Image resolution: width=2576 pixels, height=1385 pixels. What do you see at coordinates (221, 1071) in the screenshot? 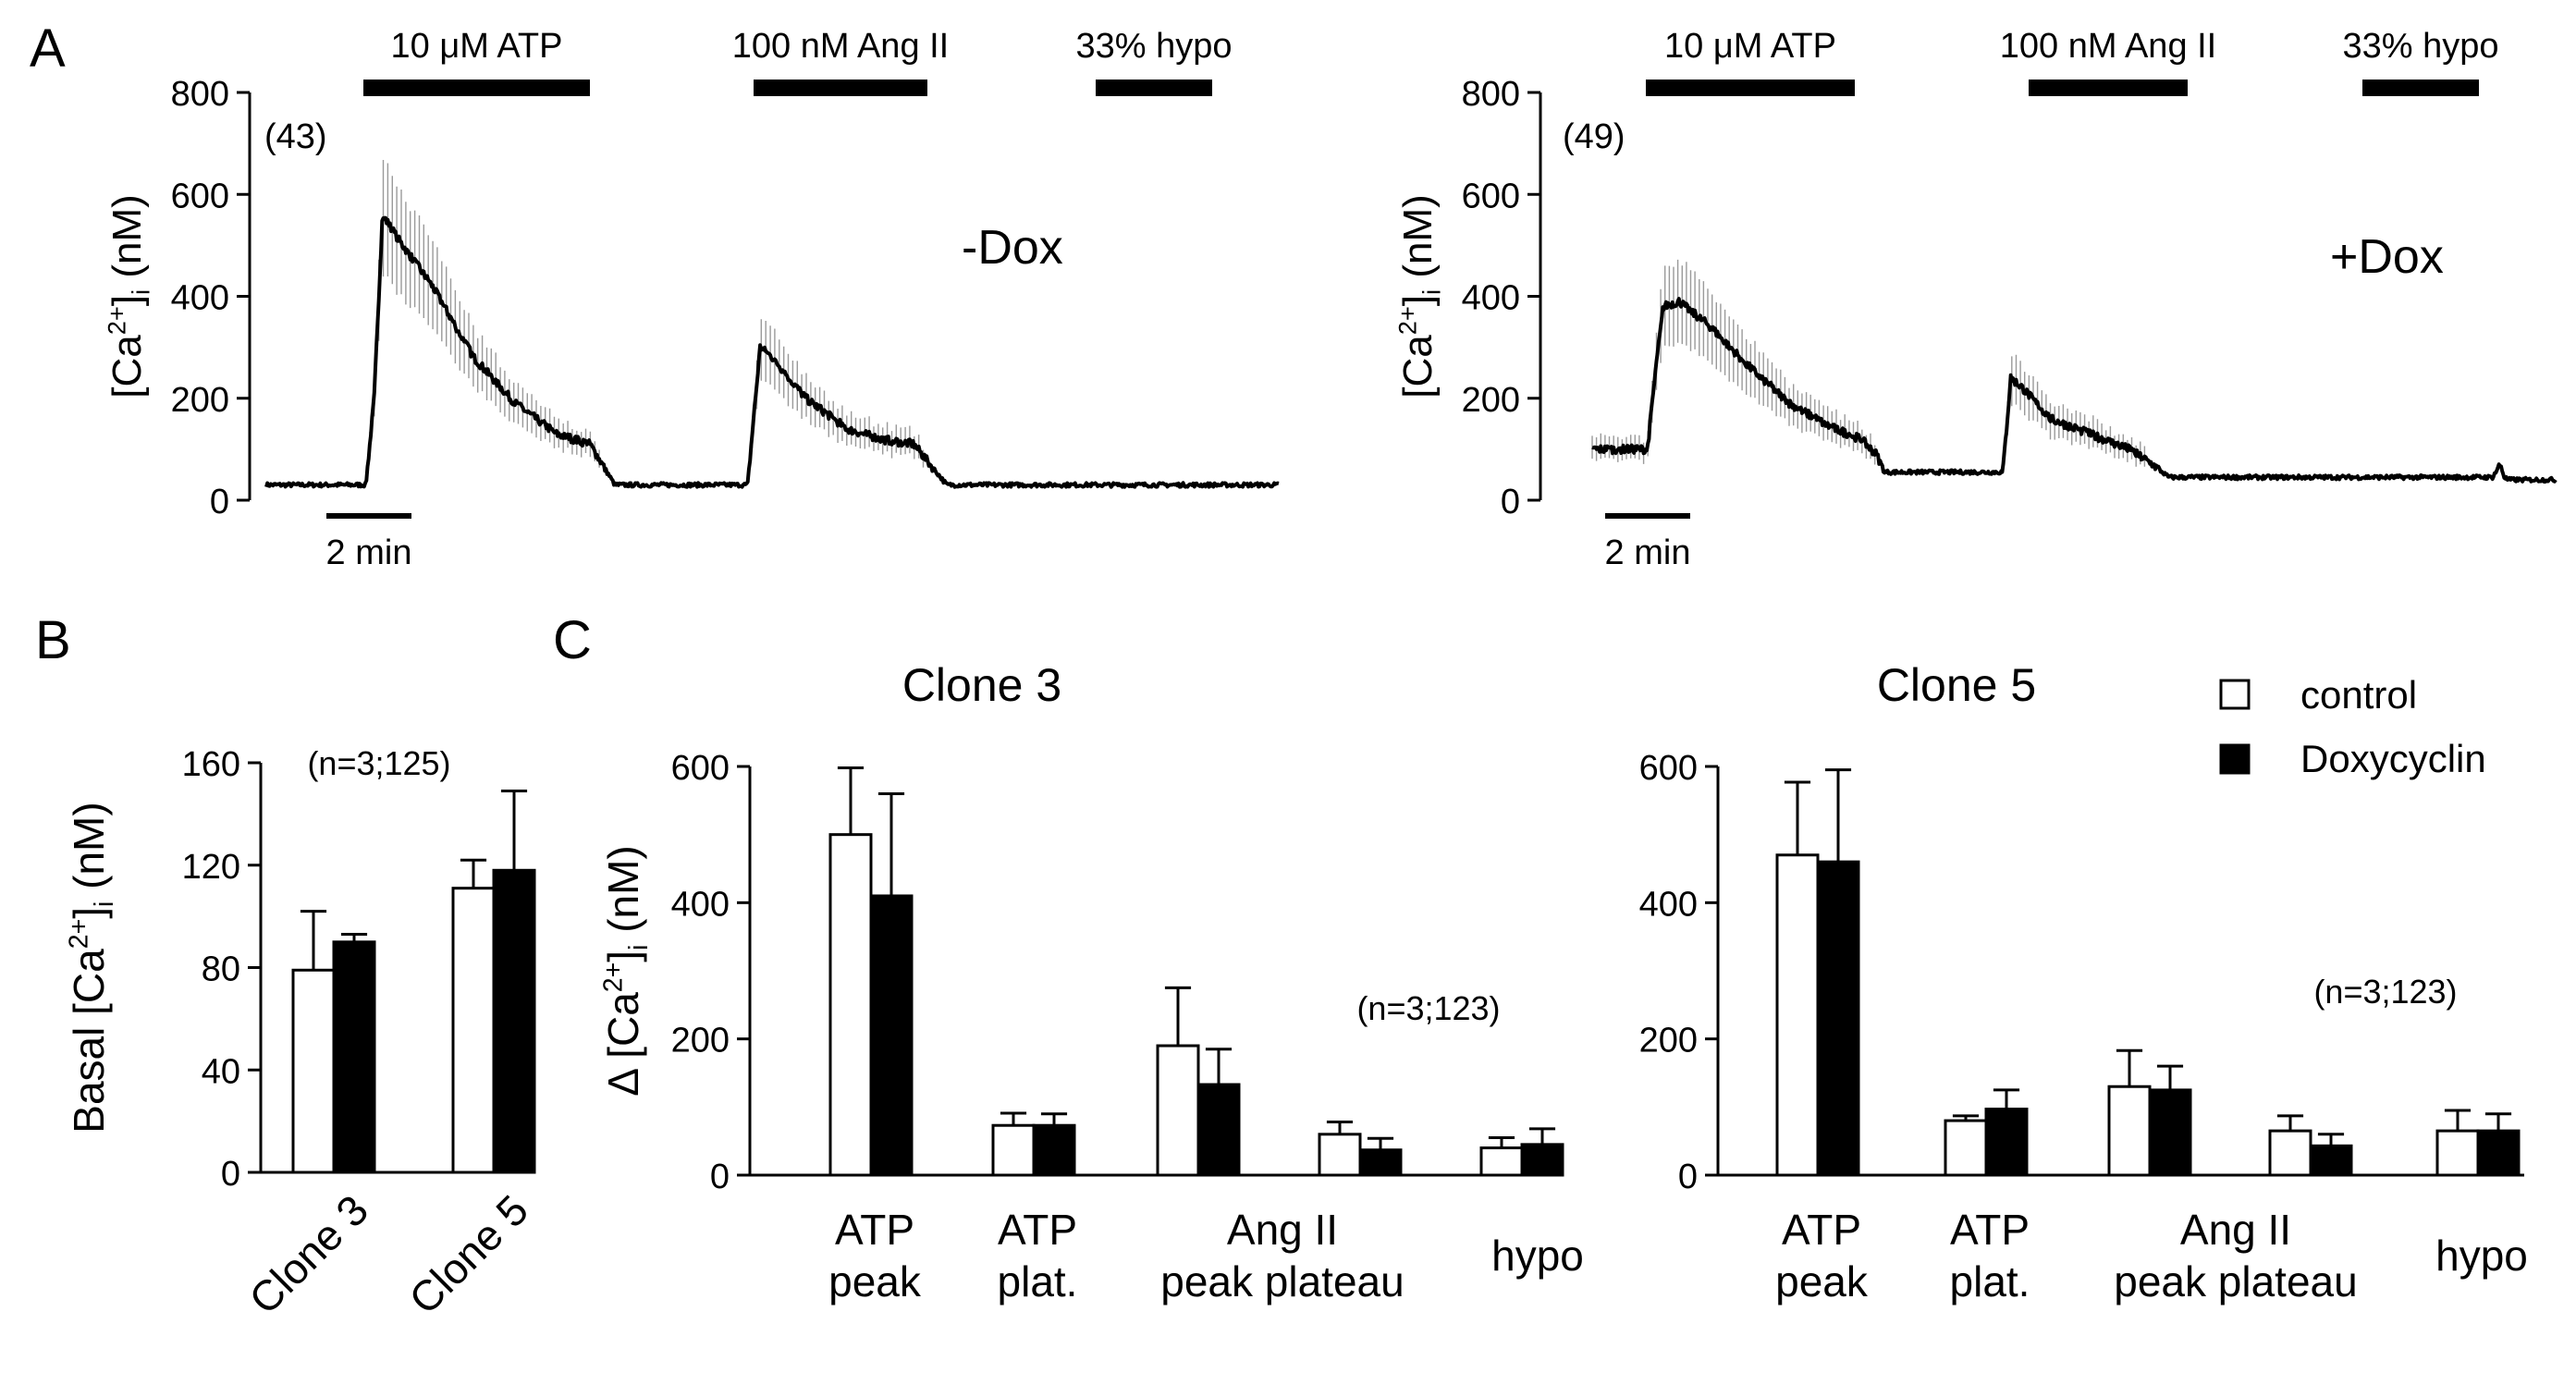
I see `y-tick-label: 40` at bounding box center [221, 1071].